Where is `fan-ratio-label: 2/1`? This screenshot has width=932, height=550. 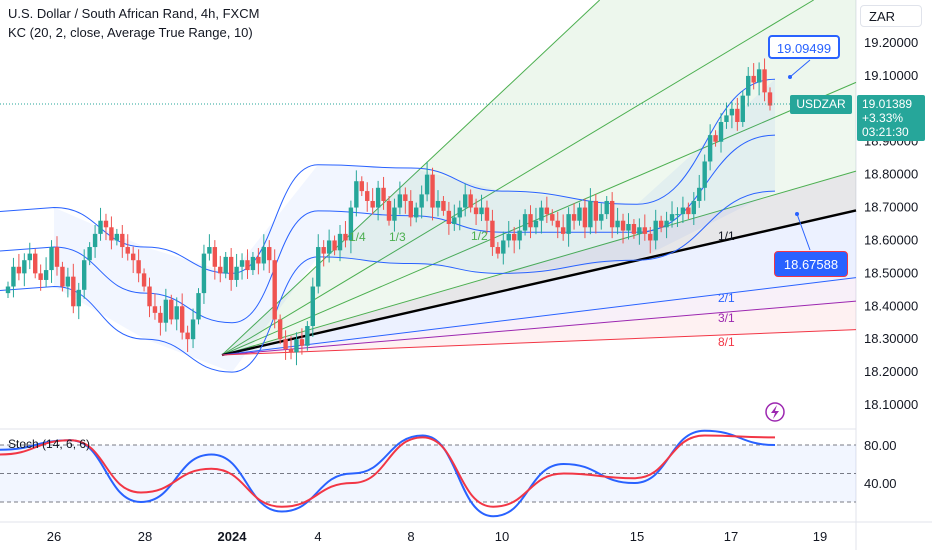
fan-ratio-label: 2/1 is located at coordinates (726, 298).